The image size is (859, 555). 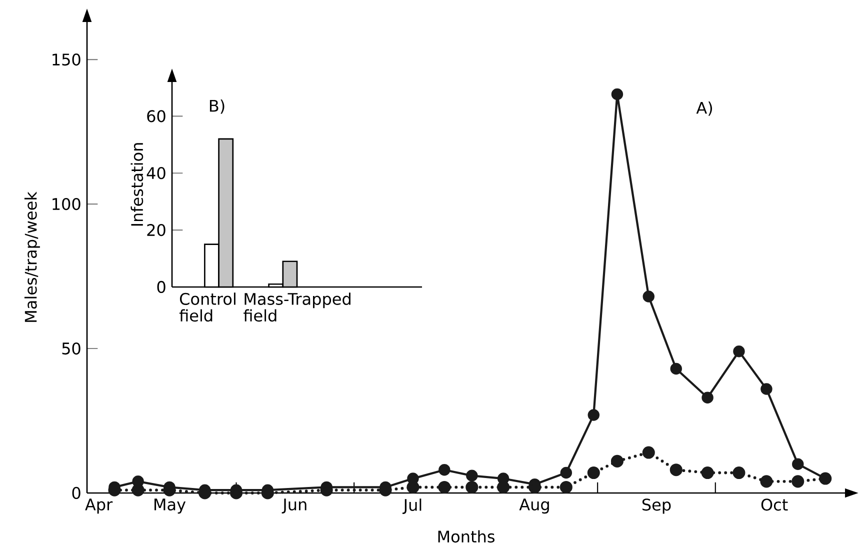 What do you see at coordinates (412, 506) in the screenshot?
I see `x-tick-label: Jul` at bounding box center [412, 506].